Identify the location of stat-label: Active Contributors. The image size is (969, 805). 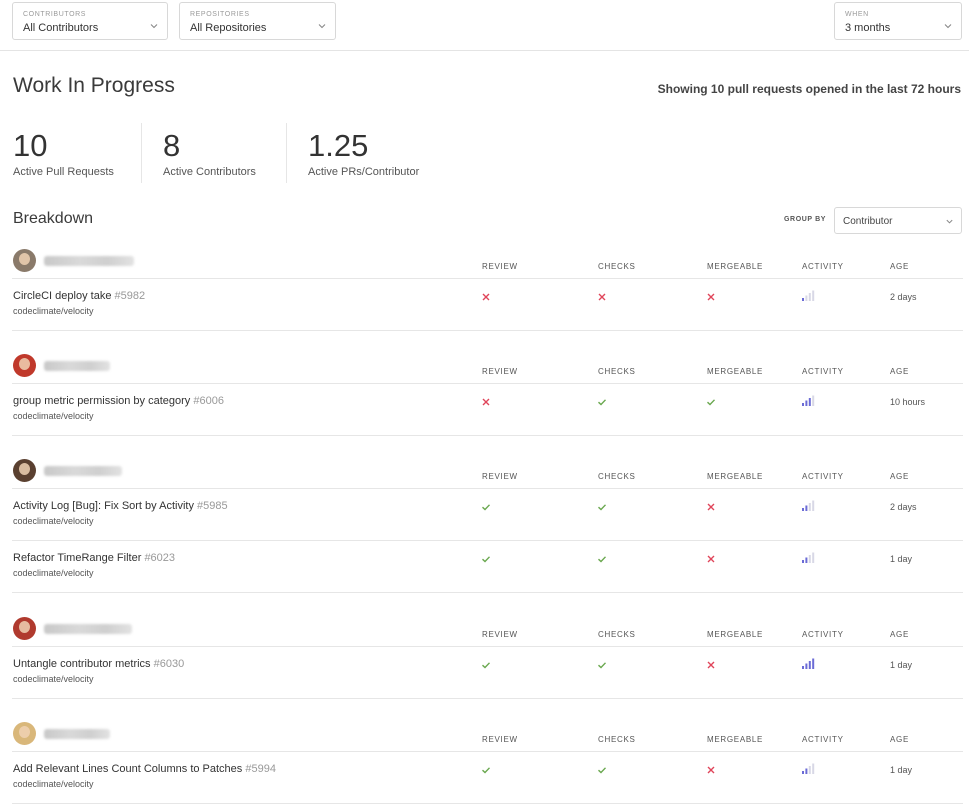
(209, 172).